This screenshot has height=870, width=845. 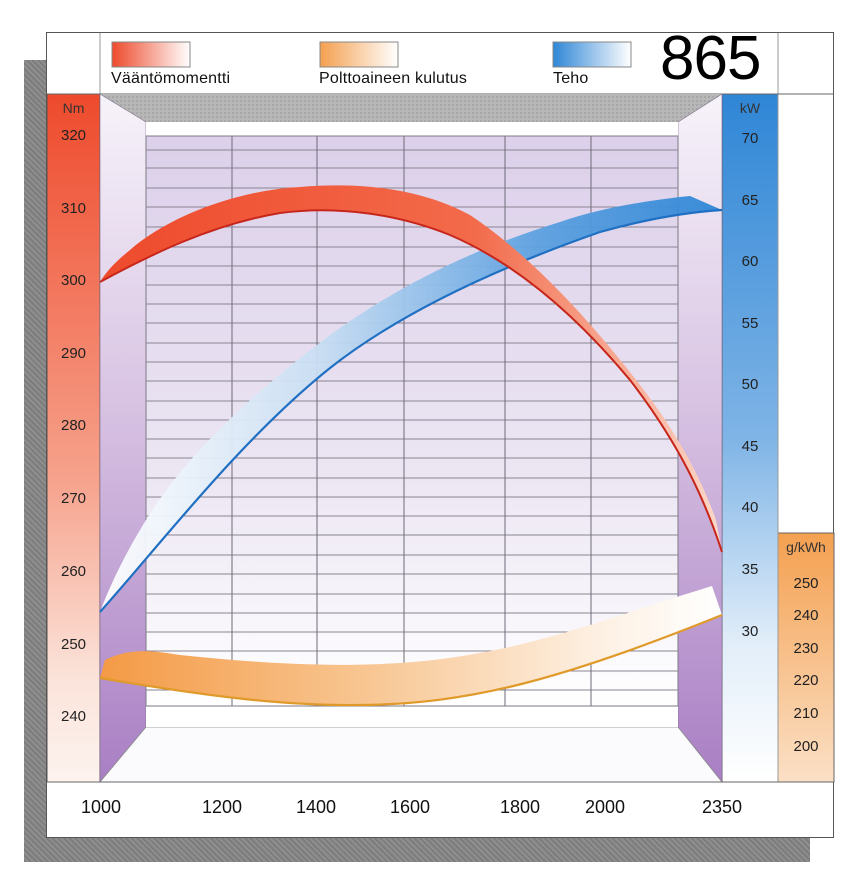 What do you see at coordinates (750, 446) in the screenshot?
I see `power-tick: 45` at bounding box center [750, 446].